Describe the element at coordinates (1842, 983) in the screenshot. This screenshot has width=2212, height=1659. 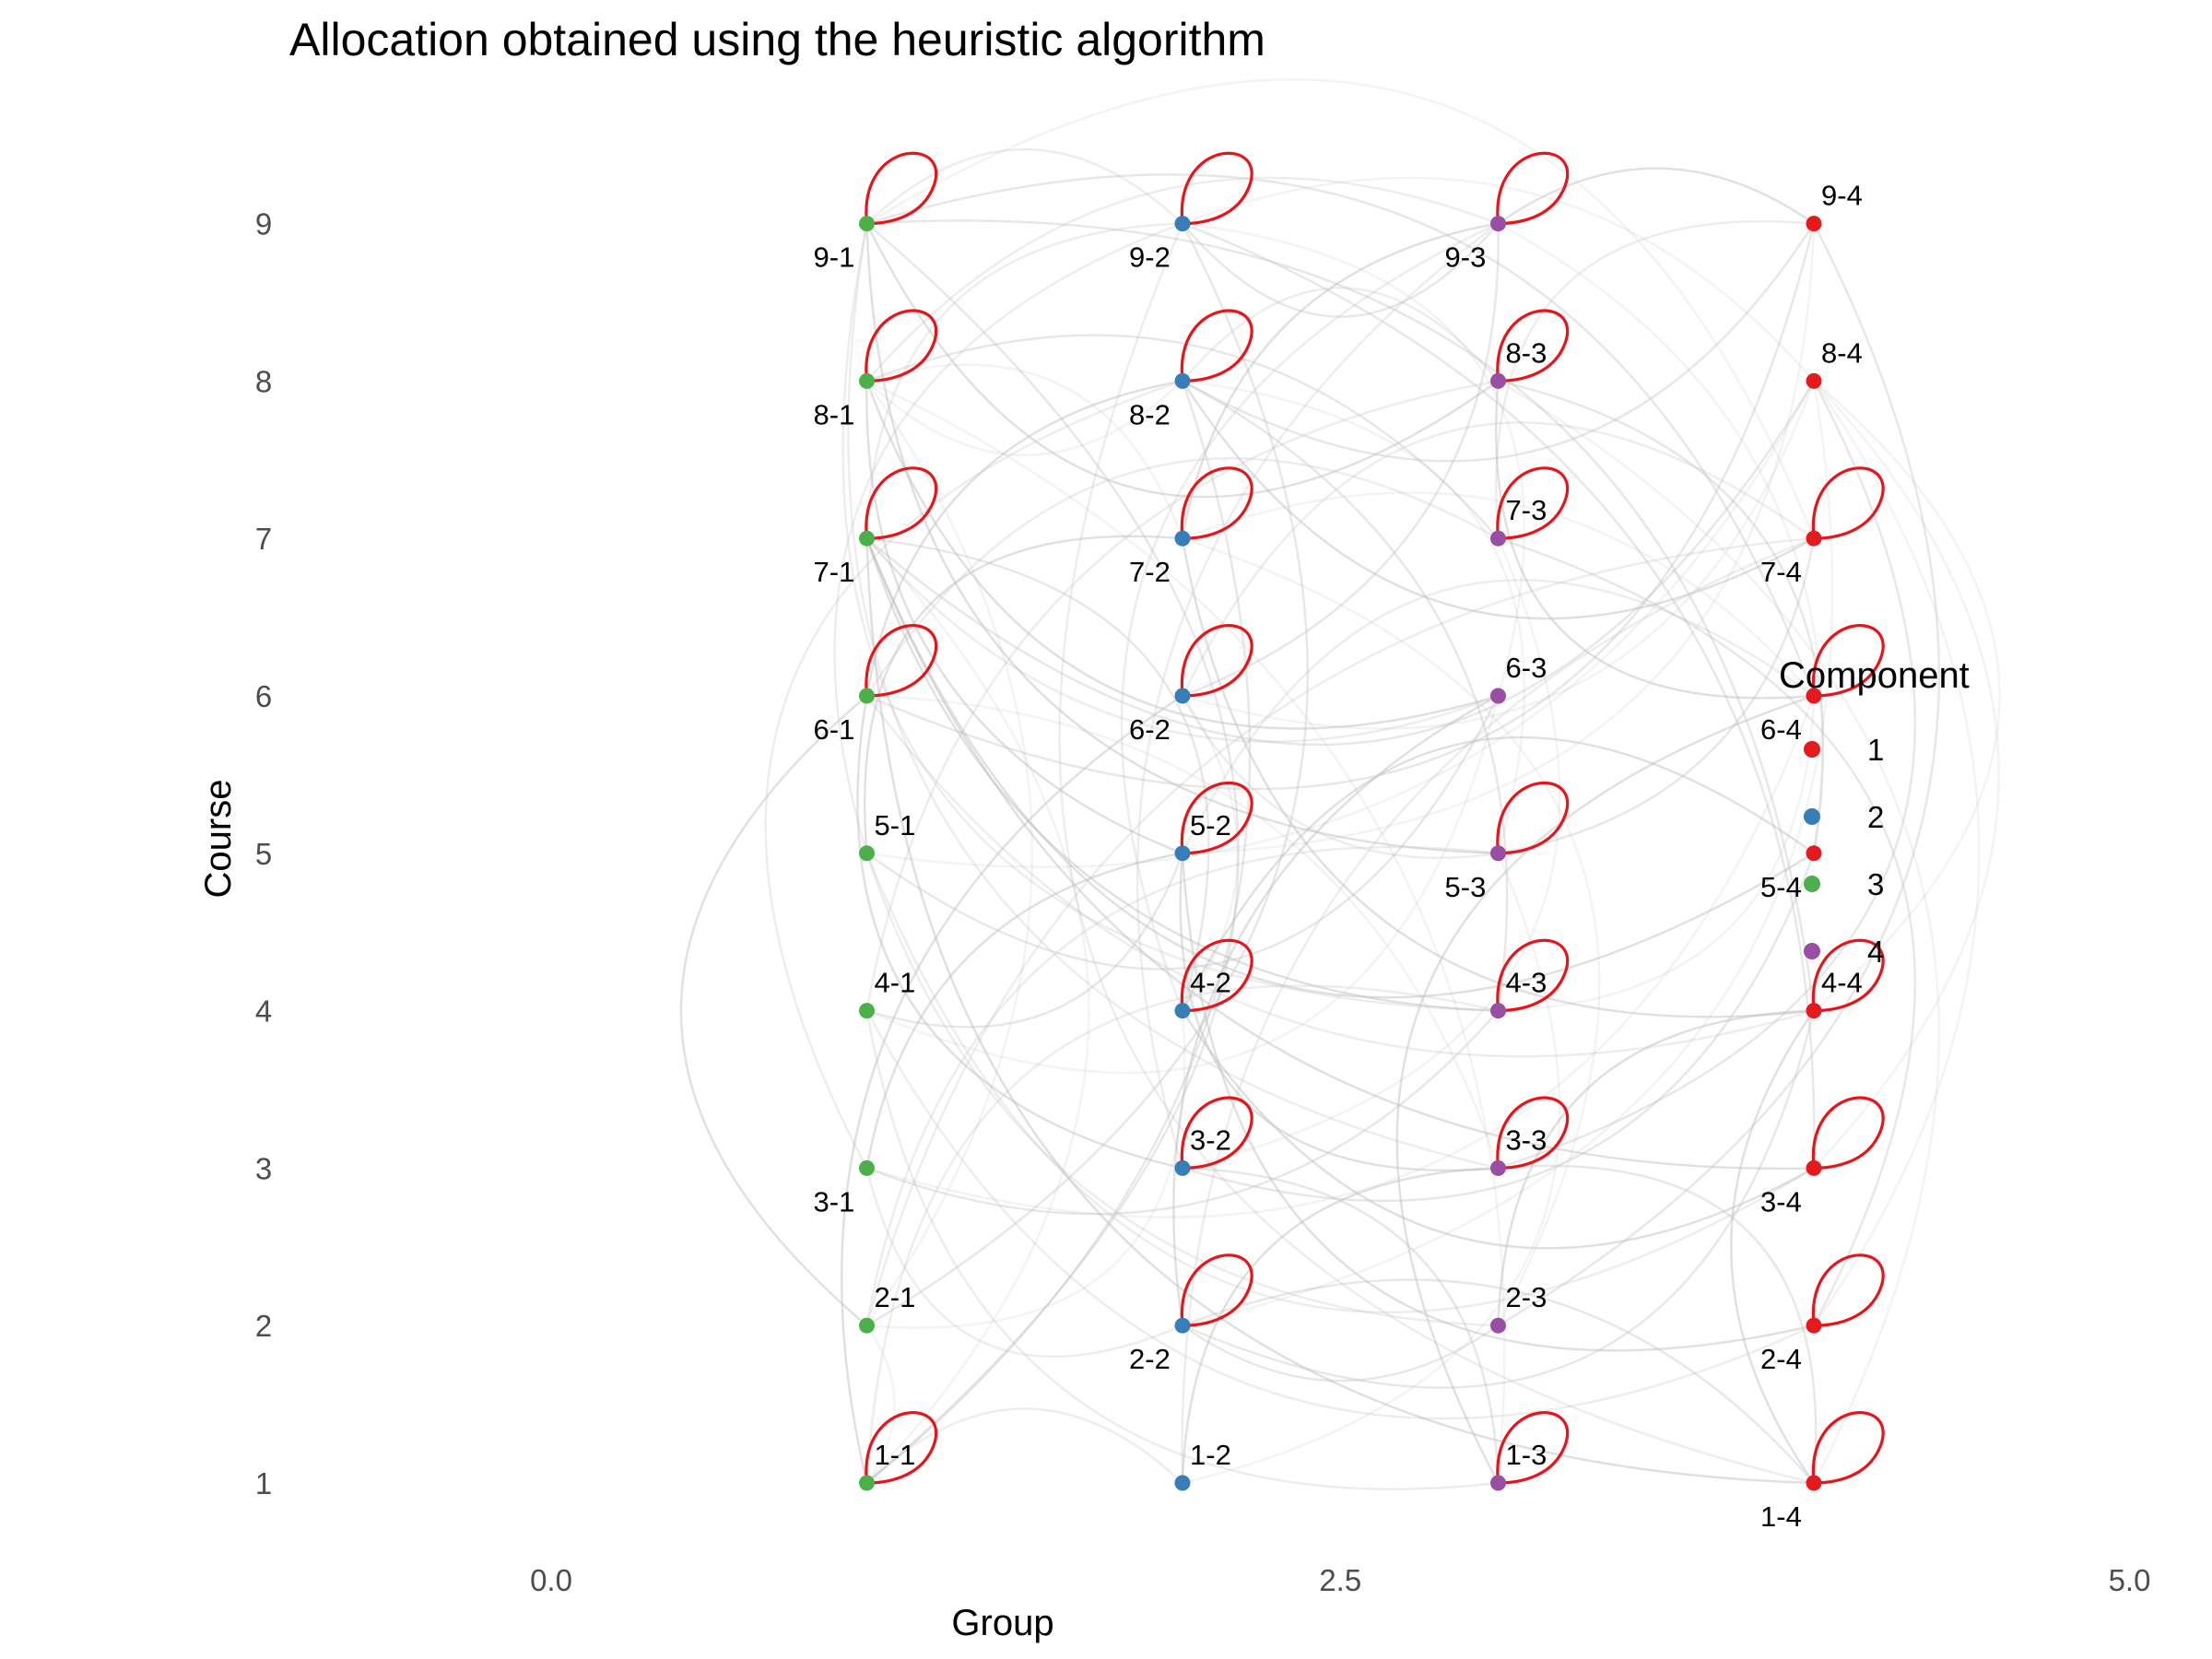
I see `node-label-4-4: 4-4` at that location.